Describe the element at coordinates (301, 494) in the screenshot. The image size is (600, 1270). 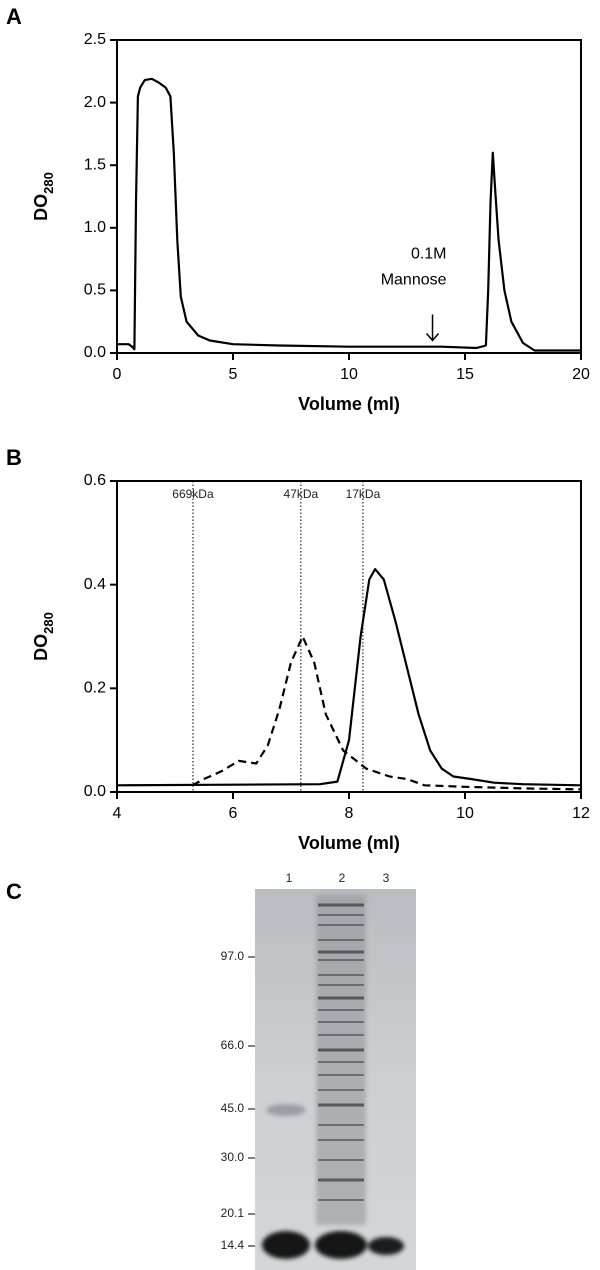
I see `reference-label: 47kDa` at that location.